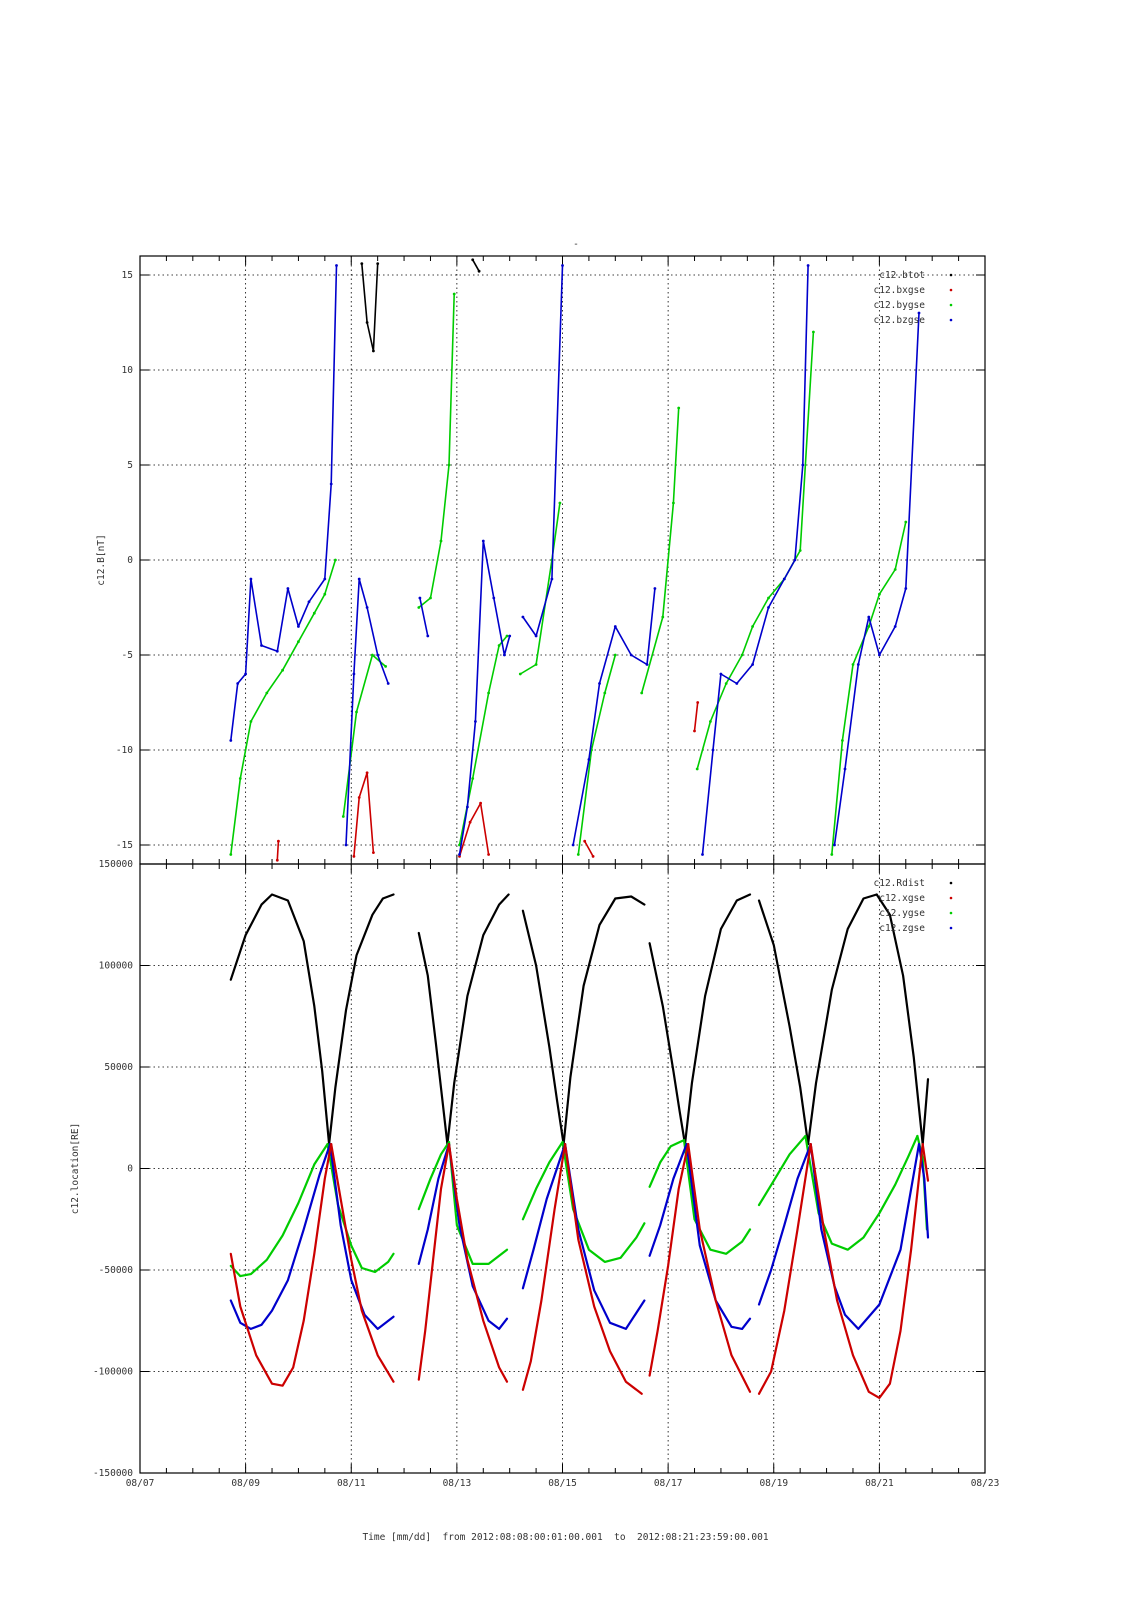  Describe the element at coordinates (576, 244) in the screenshot. I see `top-title: -` at that location.